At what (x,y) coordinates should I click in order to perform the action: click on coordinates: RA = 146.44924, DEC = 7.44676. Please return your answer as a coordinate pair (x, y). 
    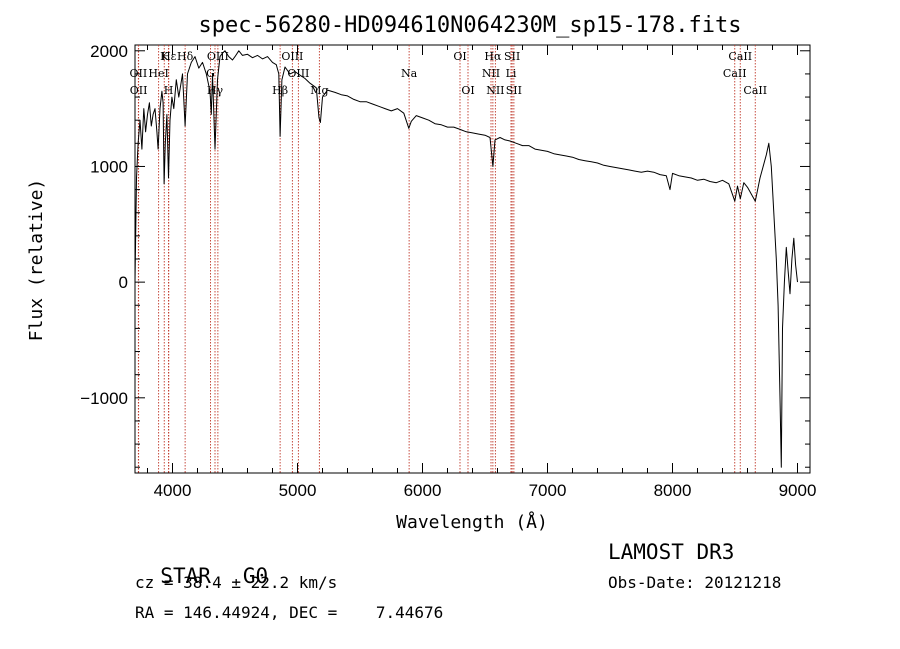
    Looking at the image, I should click on (289, 612).